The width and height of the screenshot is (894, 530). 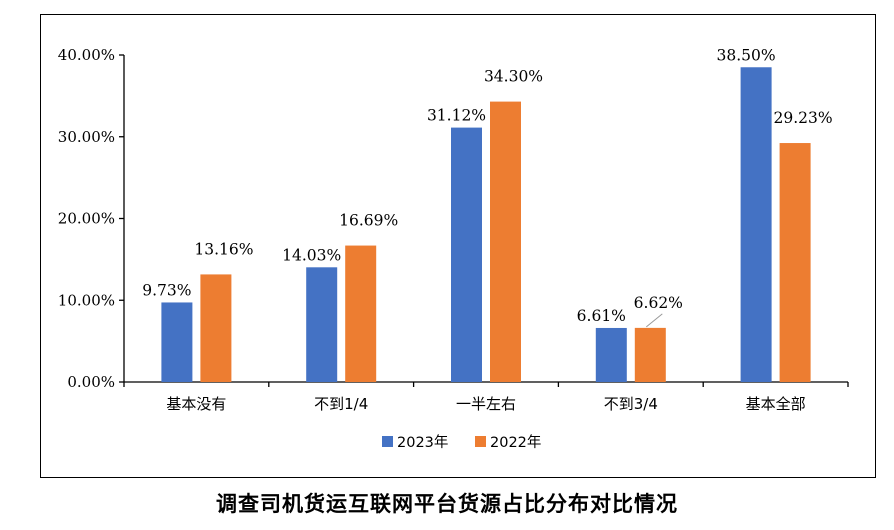 What do you see at coordinates (166, 290) in the screenshot?
I see `data-label: 9.73%` at bounding box center [166, 290].